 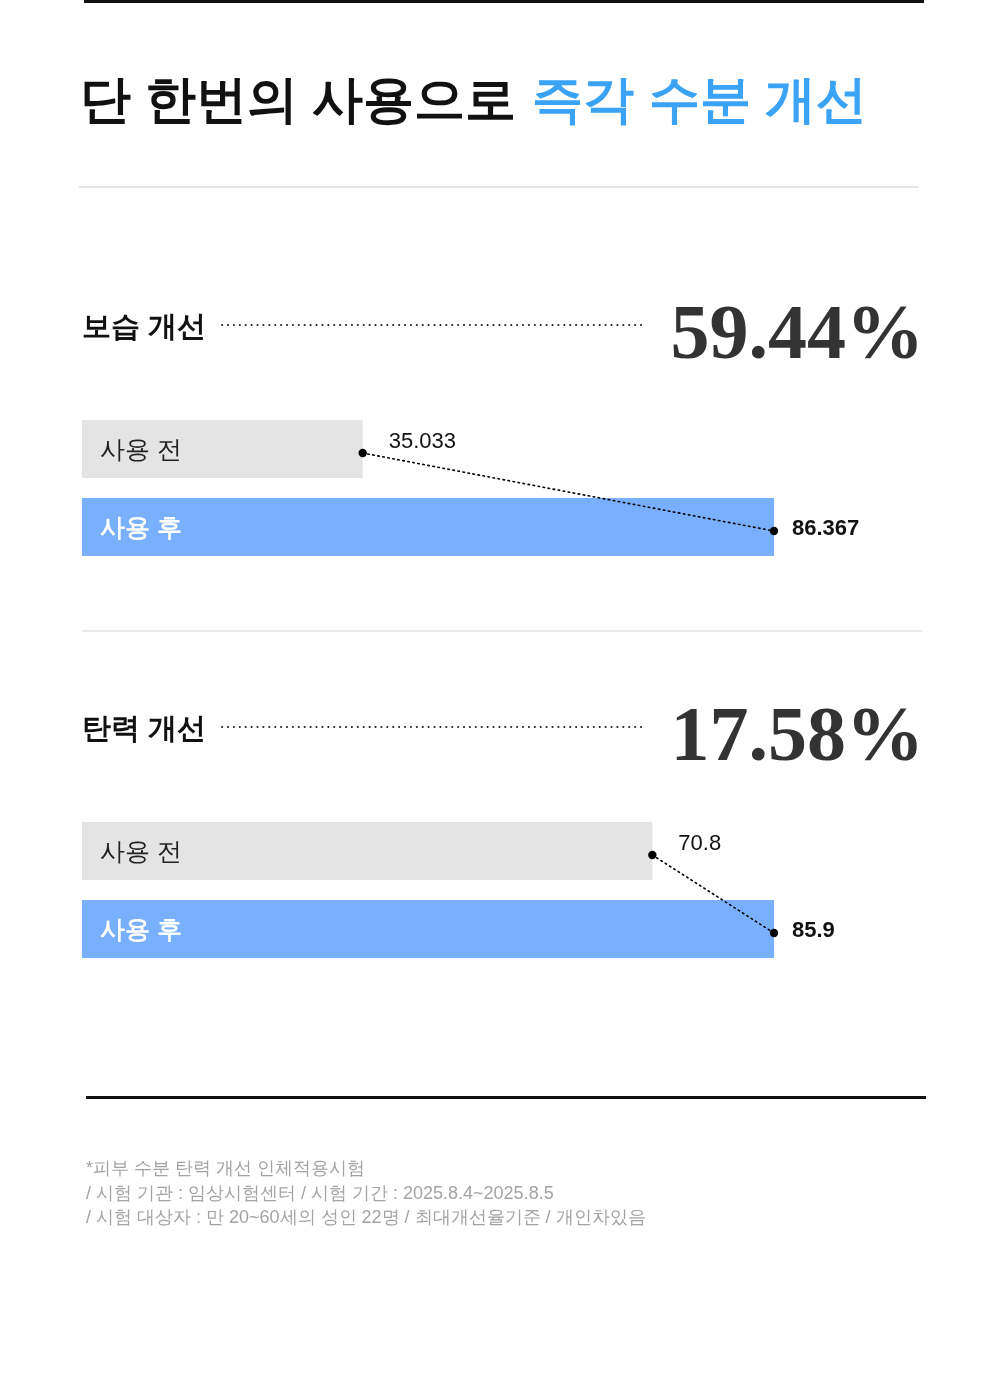 I want to click on text: 59.44%, so click(x=797, y=331).